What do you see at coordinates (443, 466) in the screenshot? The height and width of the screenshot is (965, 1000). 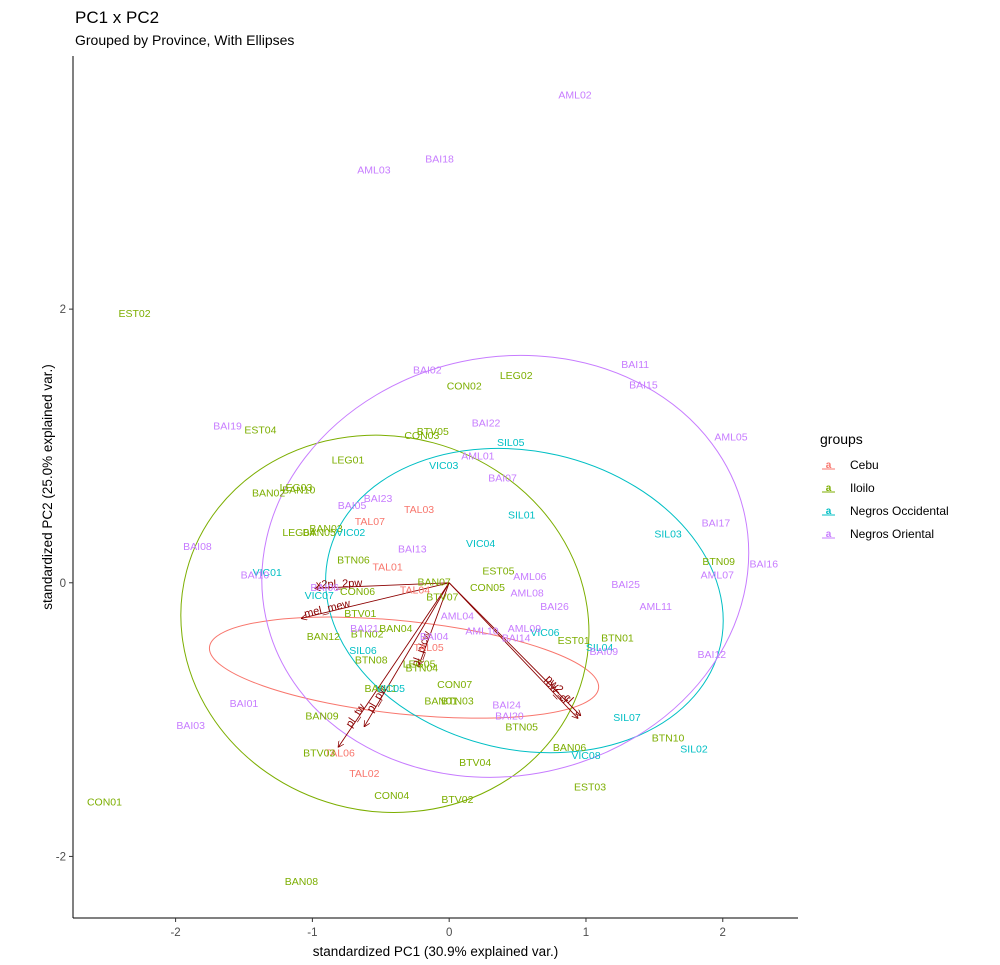 I see `point-label-VIC03: VIC03` at bounding box center [443, 466].